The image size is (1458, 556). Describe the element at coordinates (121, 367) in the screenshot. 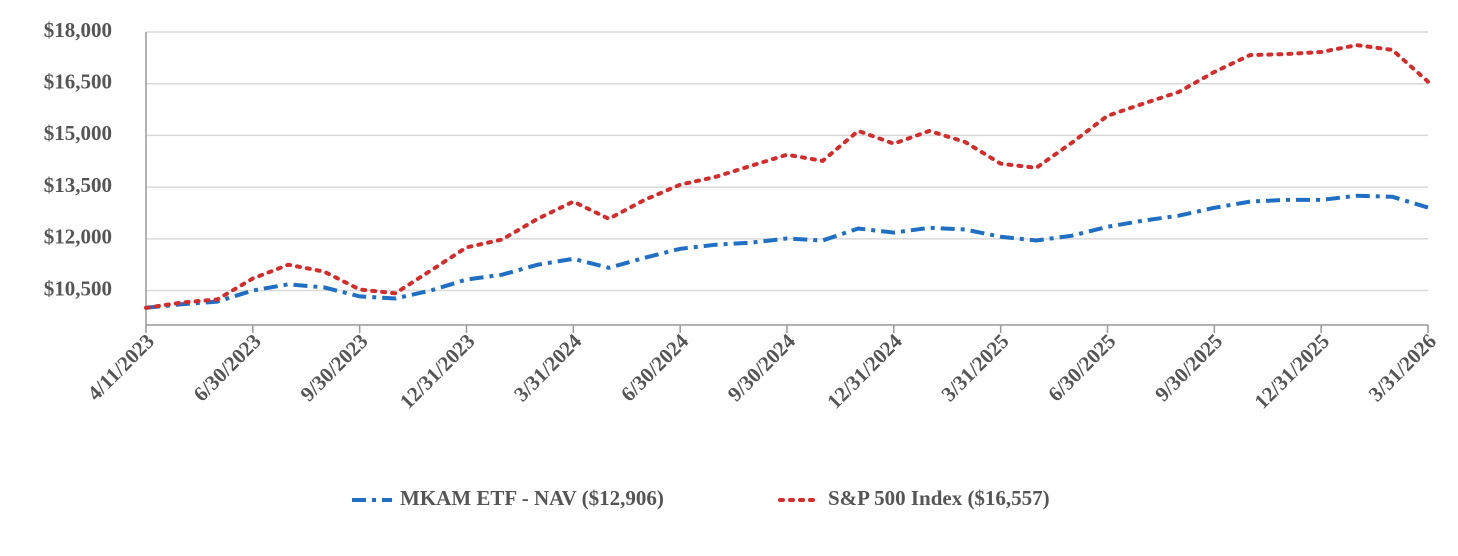

I see `x-tick-label: 4/11/2023` at that location.